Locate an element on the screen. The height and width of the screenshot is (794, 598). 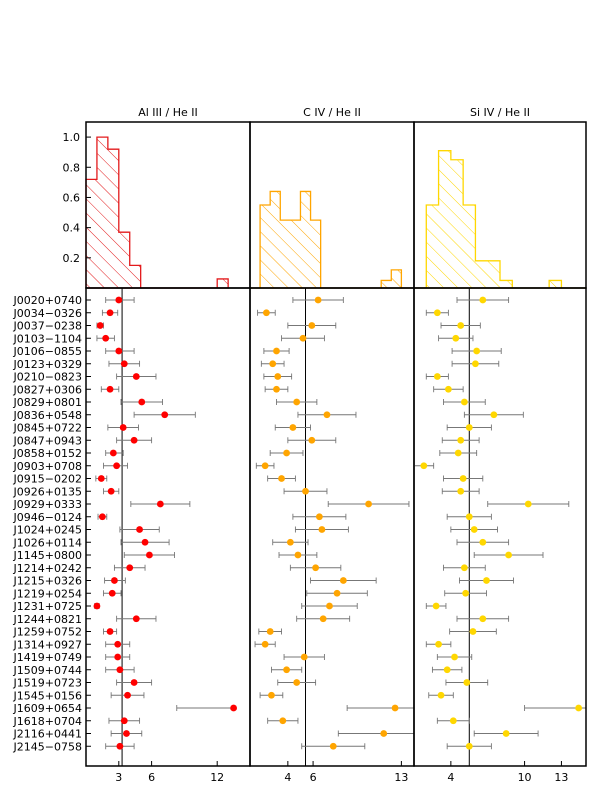
quasar-label: J0903+0708 is located at coordinates (47, 466).